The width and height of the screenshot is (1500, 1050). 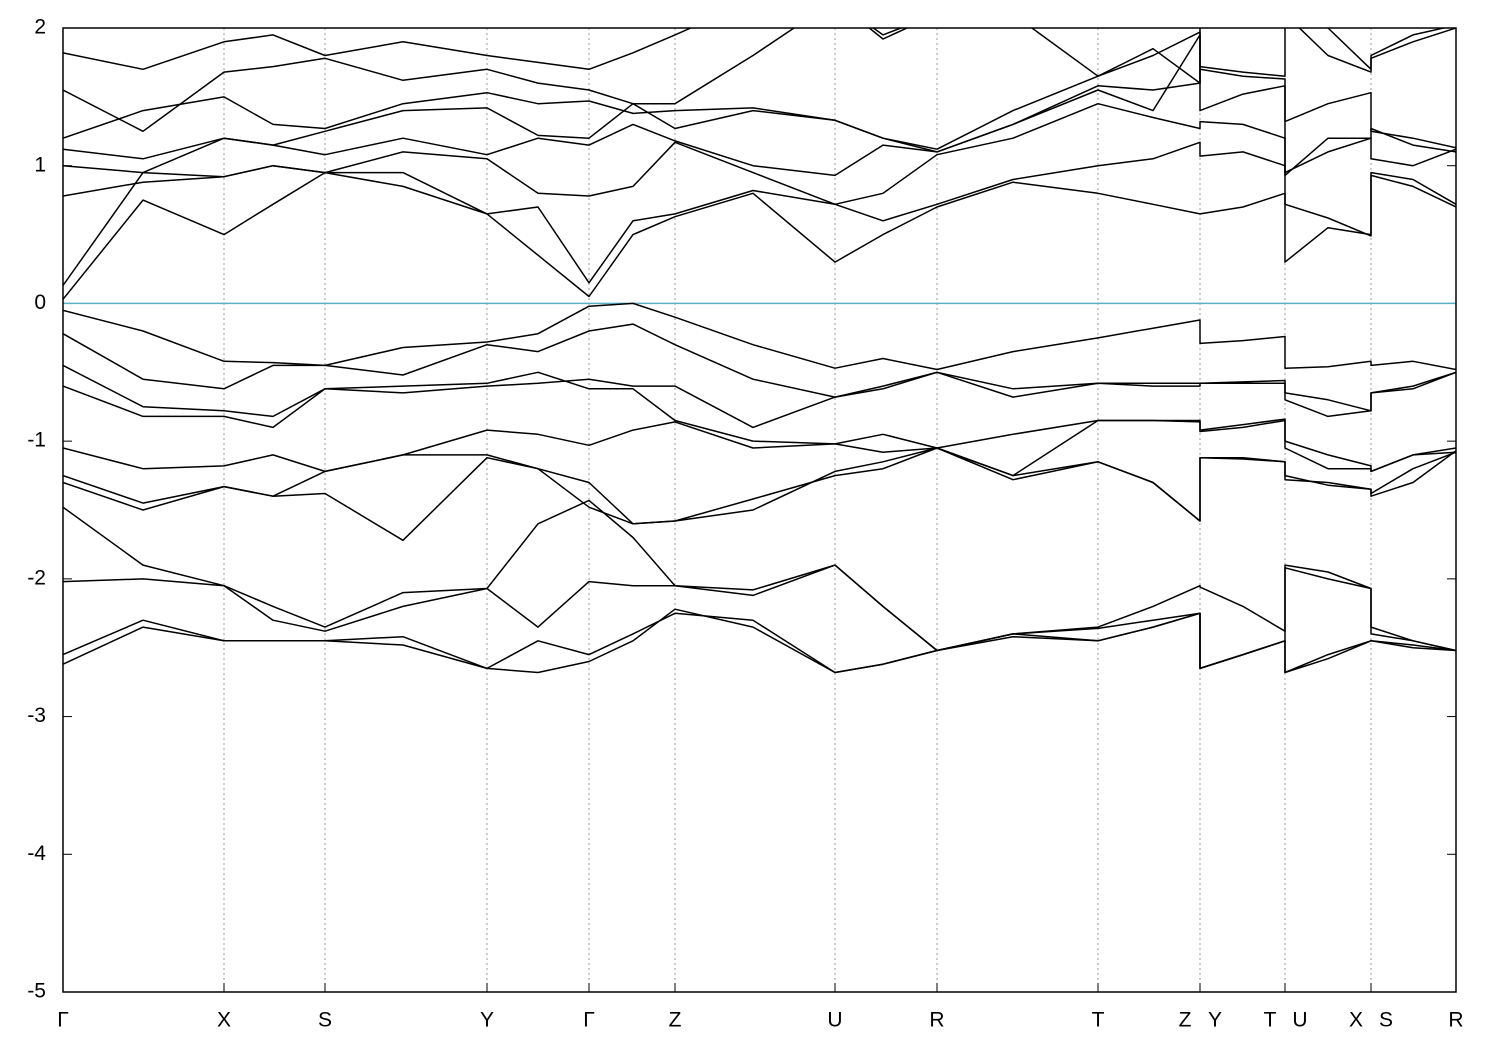 I want to click on y-tick-label: 2, so click(x=40, y=27).